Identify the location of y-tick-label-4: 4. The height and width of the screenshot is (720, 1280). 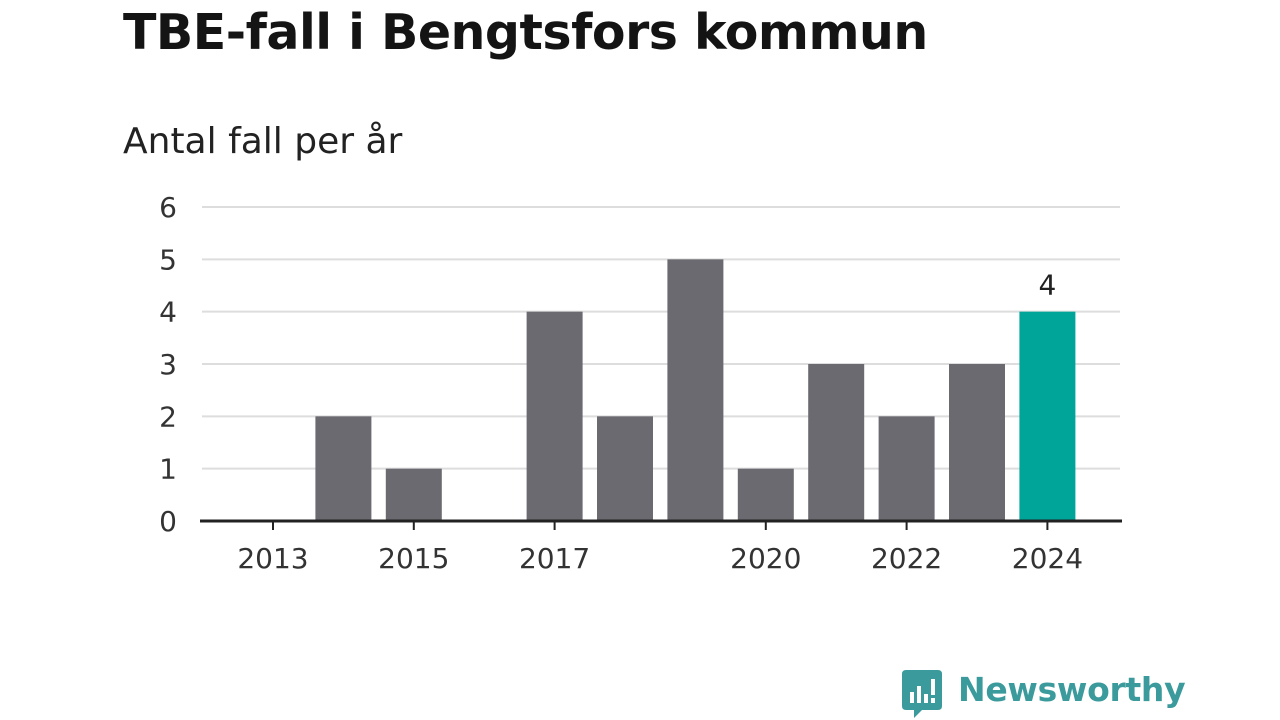
(168, 312).